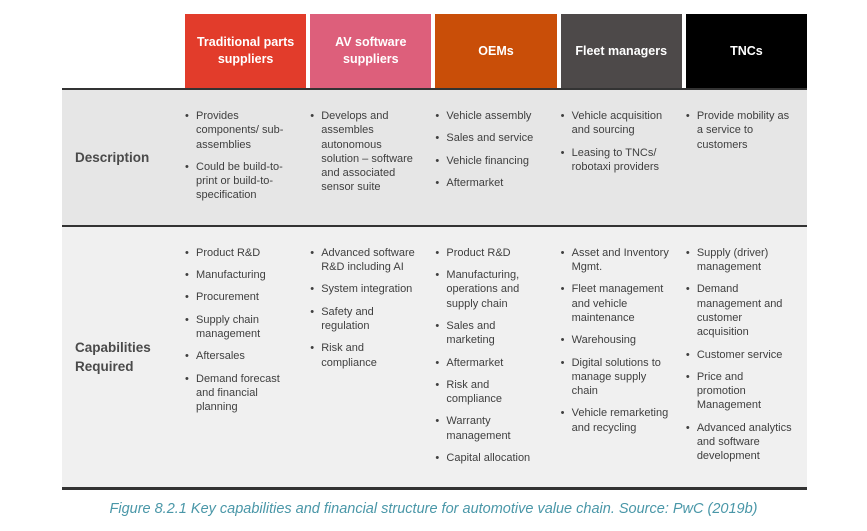 The height and width of the screenshot is (531, 867). I want to click on bullet-item: System integration, so click(364, 289).